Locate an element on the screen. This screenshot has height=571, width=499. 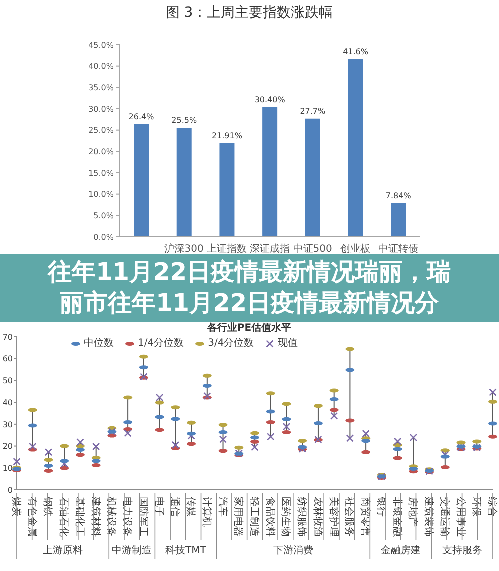
chart-title: 各行业PE估值水平 is located at coordinates (249, 328).